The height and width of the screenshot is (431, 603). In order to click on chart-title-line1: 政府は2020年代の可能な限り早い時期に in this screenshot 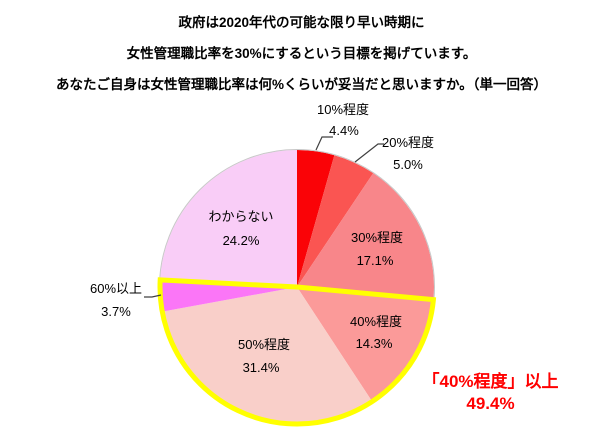, I will do `click(301, 22)`.